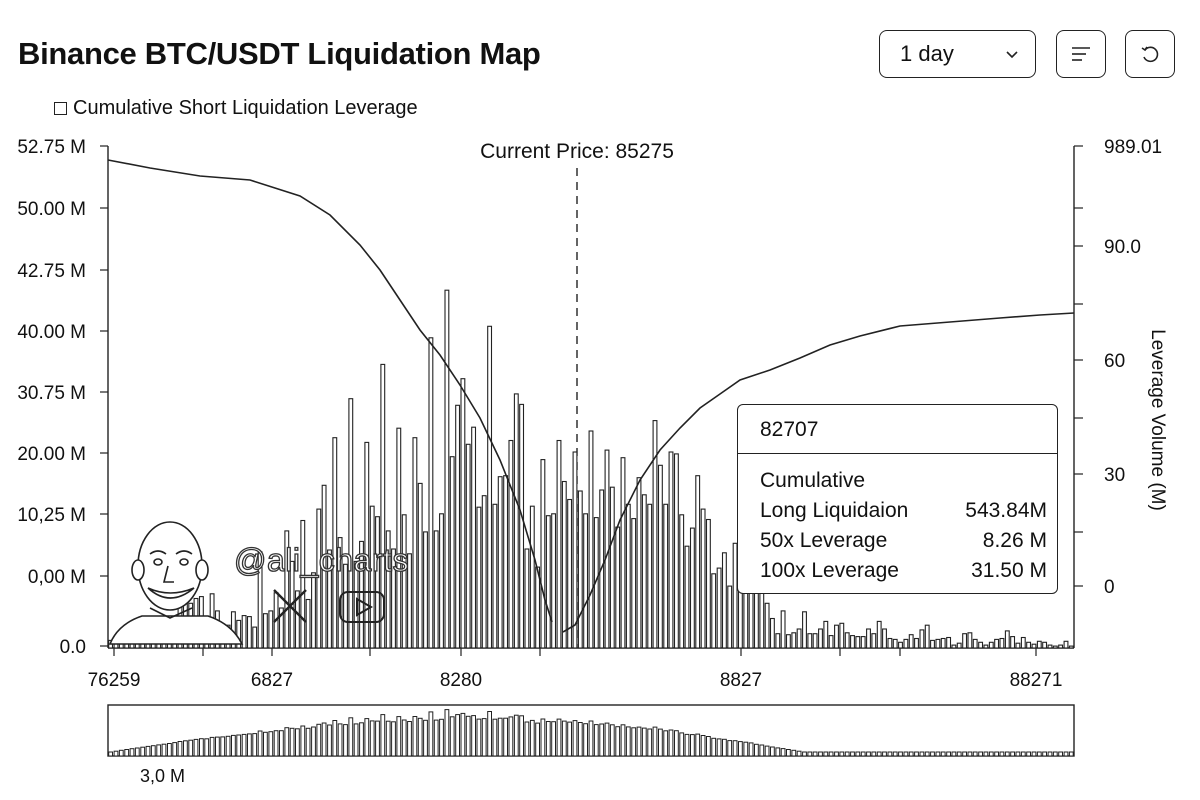 The height and width of the screenshot is (800, 1200). I want to click on refresh-button, so click(1150, 54).